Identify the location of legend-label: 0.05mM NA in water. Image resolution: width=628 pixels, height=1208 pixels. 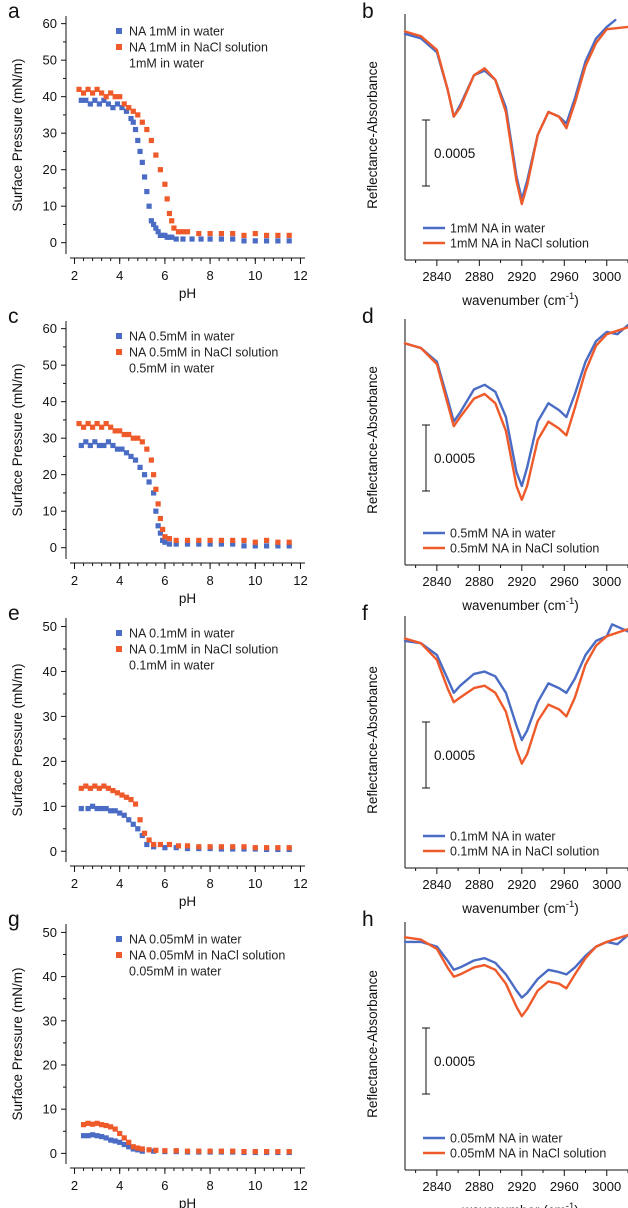
(506, 1139).